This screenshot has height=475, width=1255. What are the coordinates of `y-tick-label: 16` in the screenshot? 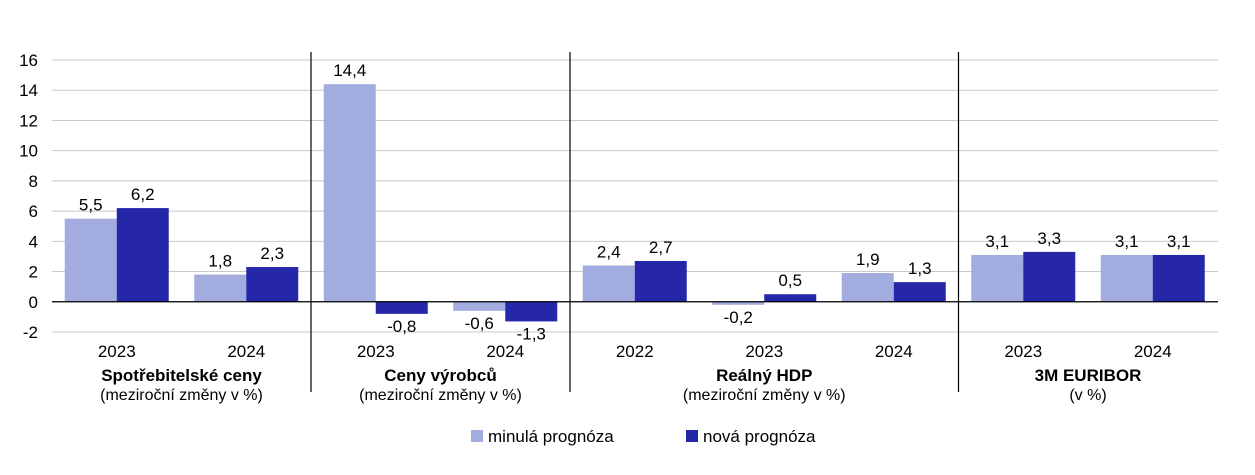 It's located at (28, 60).